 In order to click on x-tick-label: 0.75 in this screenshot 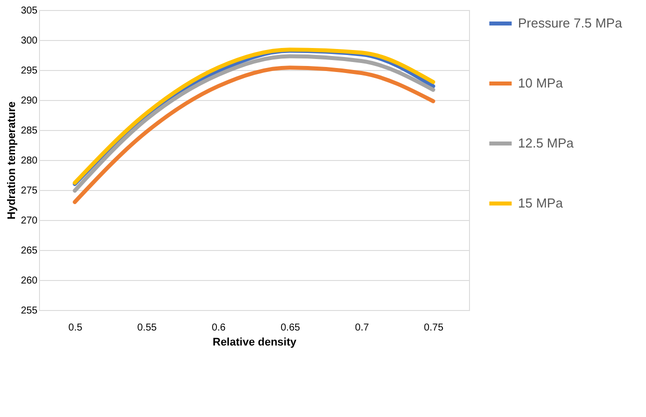, I will do `click(434, 328)`.